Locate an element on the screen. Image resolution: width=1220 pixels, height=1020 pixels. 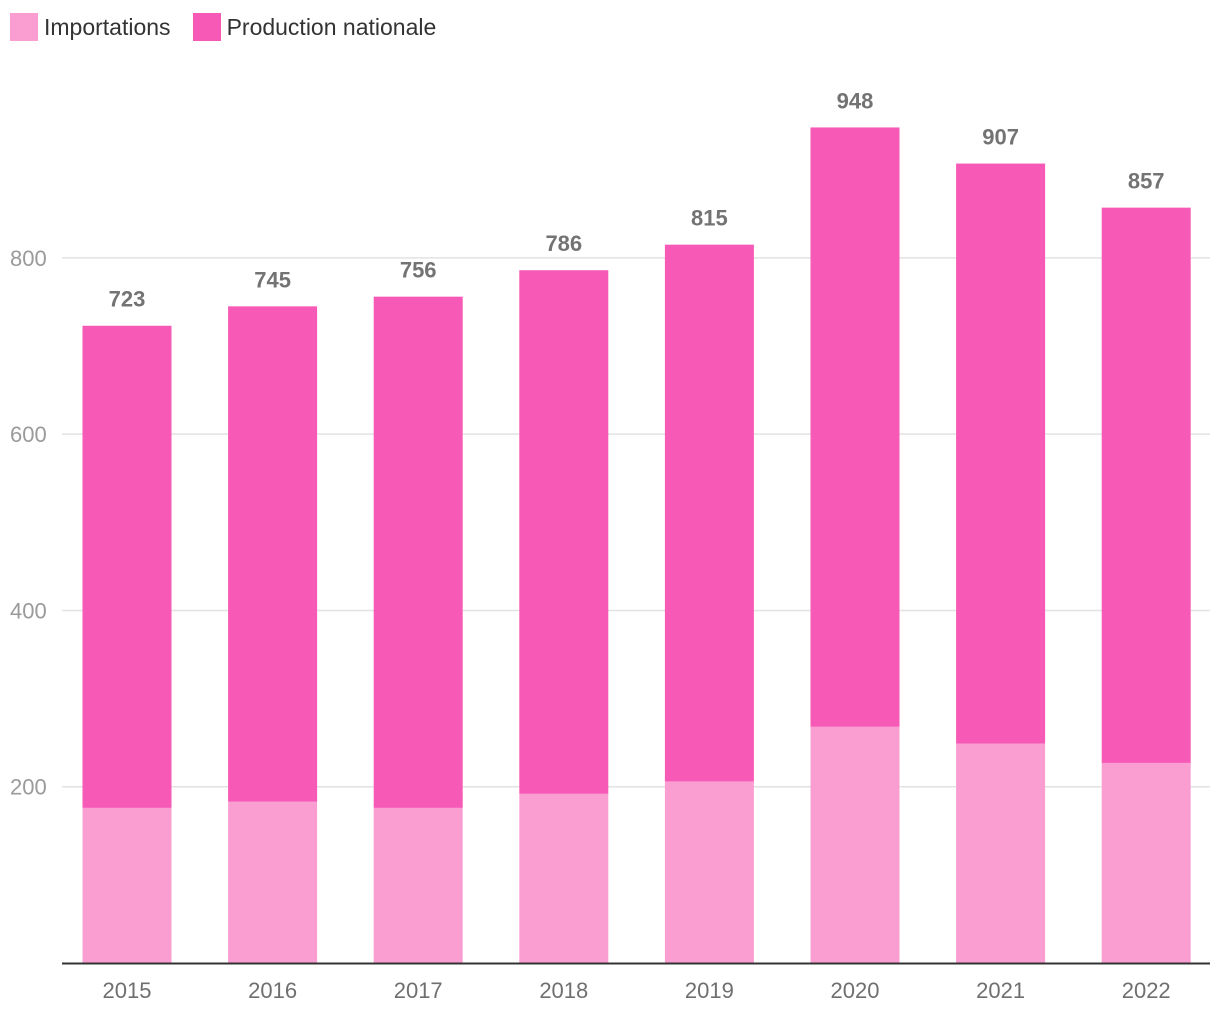
bar-production-nationale-2020 is located at coordinates (855, 427).